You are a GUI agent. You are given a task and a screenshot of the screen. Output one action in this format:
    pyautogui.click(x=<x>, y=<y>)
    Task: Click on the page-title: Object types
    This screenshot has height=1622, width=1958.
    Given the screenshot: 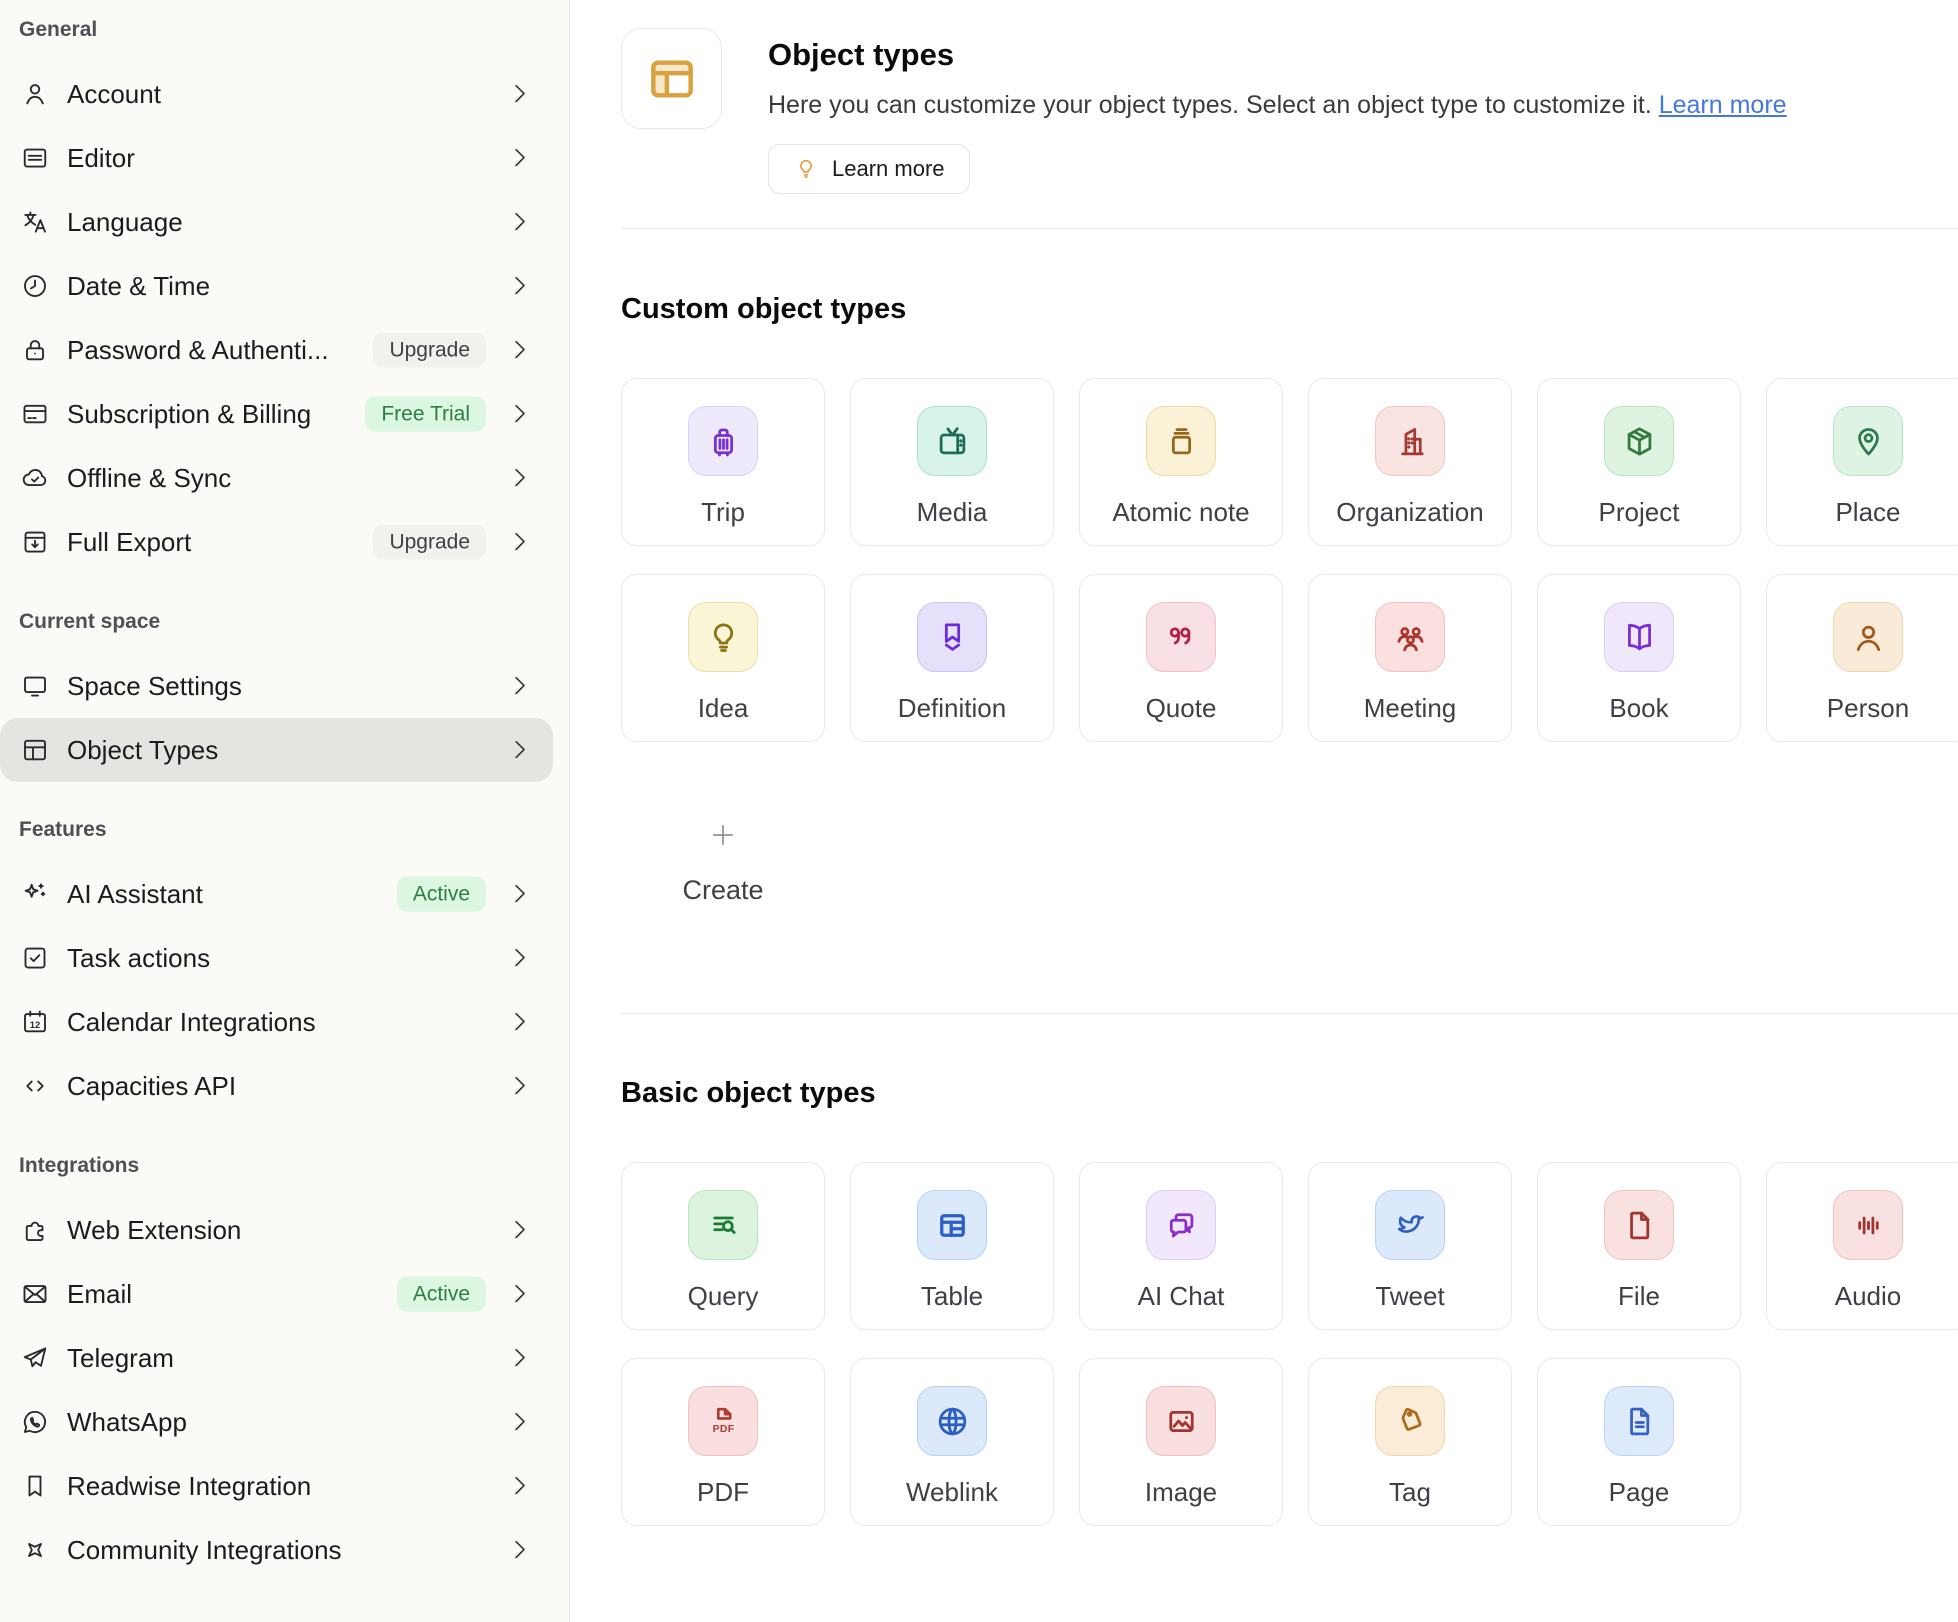 What is the action you would take?
    pyautogui.click(x=861, y=54)
    